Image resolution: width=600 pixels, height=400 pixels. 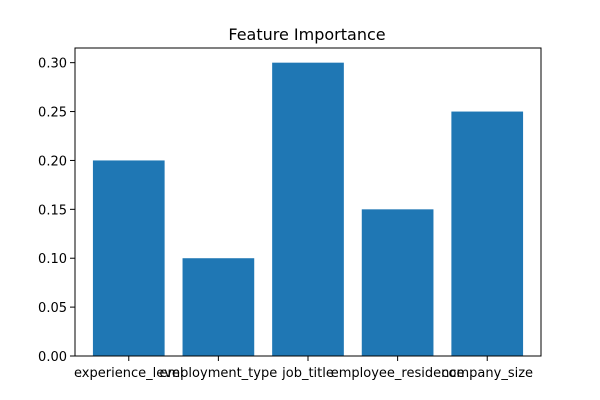 I want to click on bar-experience_level, so click(x=128, y=258).